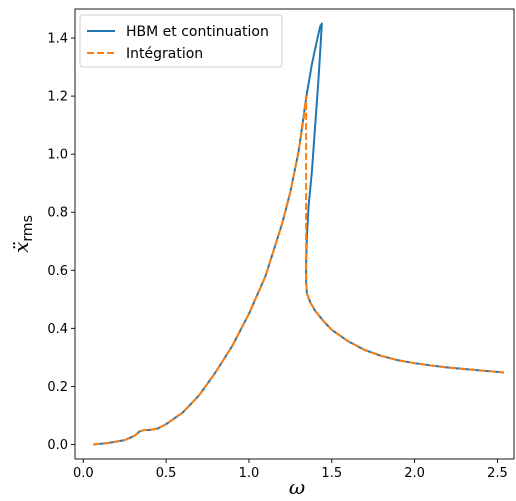 The image size is (516, 501). What do you see at coordinates (57, 271) in the screenshot?
I see `y-tick-label: 0.6` at bounding box center [57, 271].